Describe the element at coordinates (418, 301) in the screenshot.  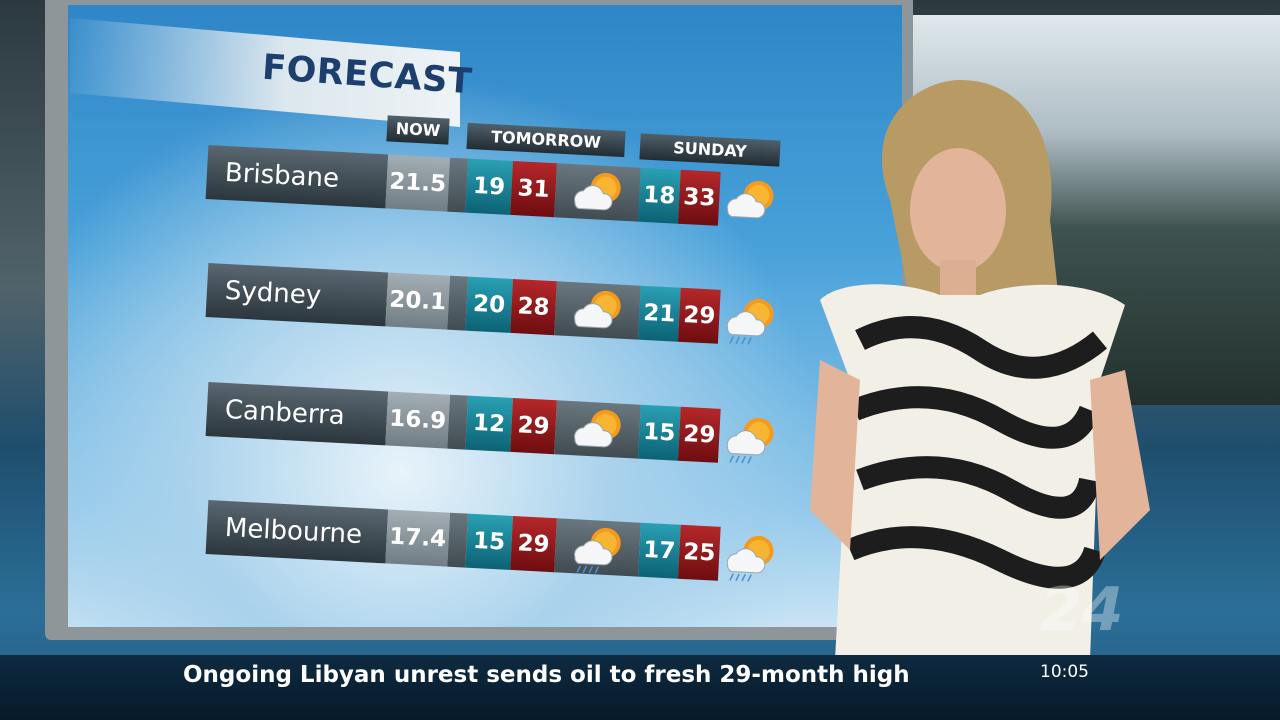
I see `current-temp: 20.1` at that location.